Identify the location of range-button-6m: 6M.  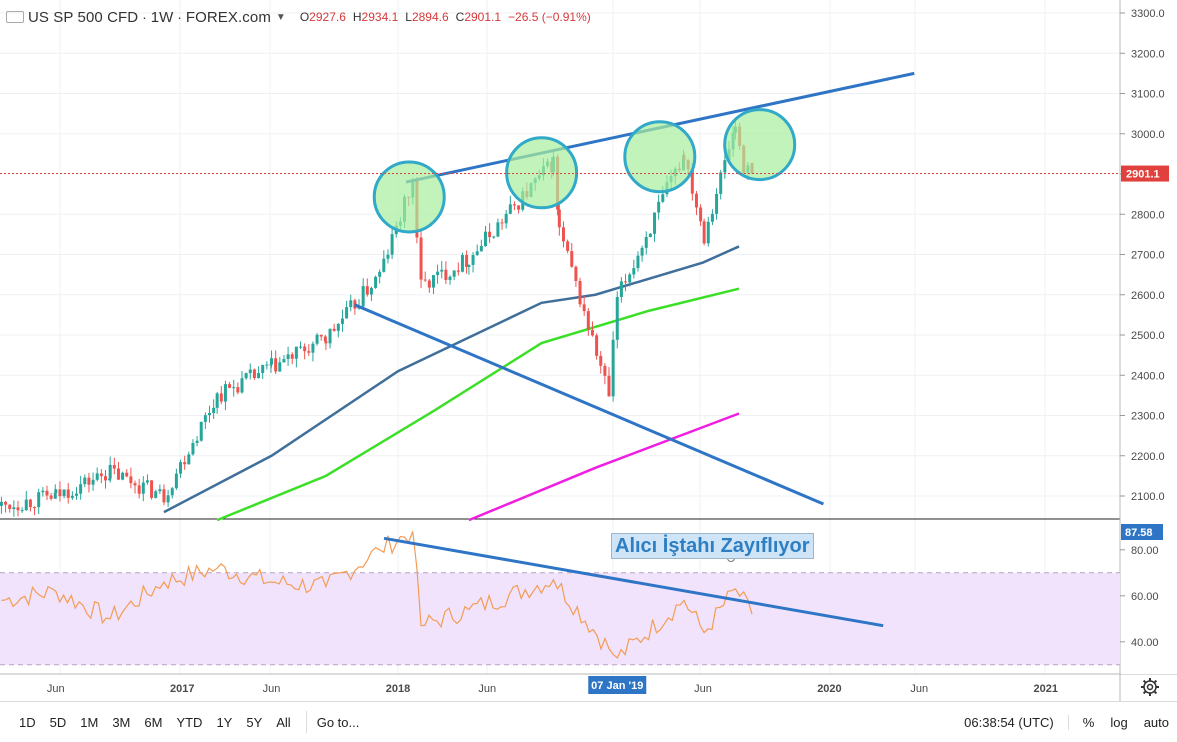
(153, 722).